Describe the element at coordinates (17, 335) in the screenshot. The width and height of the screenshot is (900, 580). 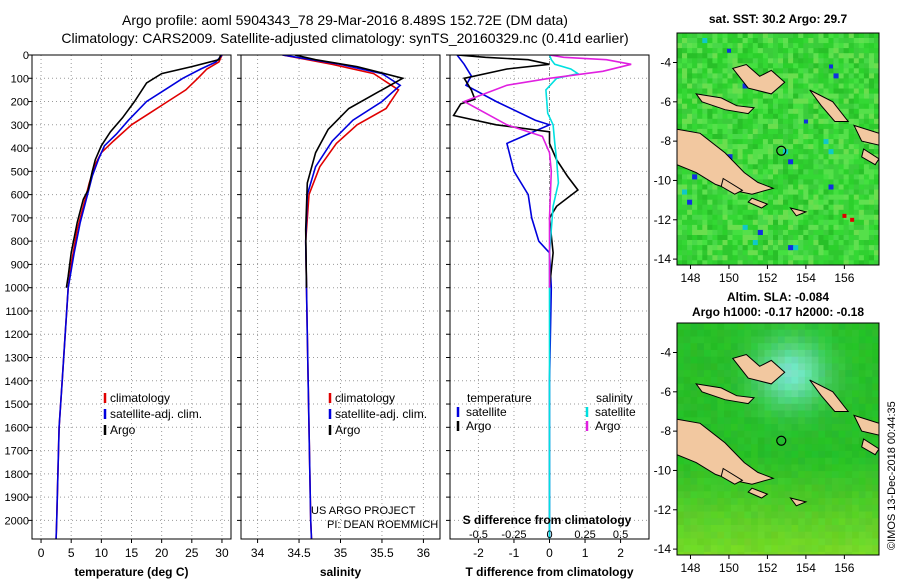
I see `y-tick-label: 1200` at that location.